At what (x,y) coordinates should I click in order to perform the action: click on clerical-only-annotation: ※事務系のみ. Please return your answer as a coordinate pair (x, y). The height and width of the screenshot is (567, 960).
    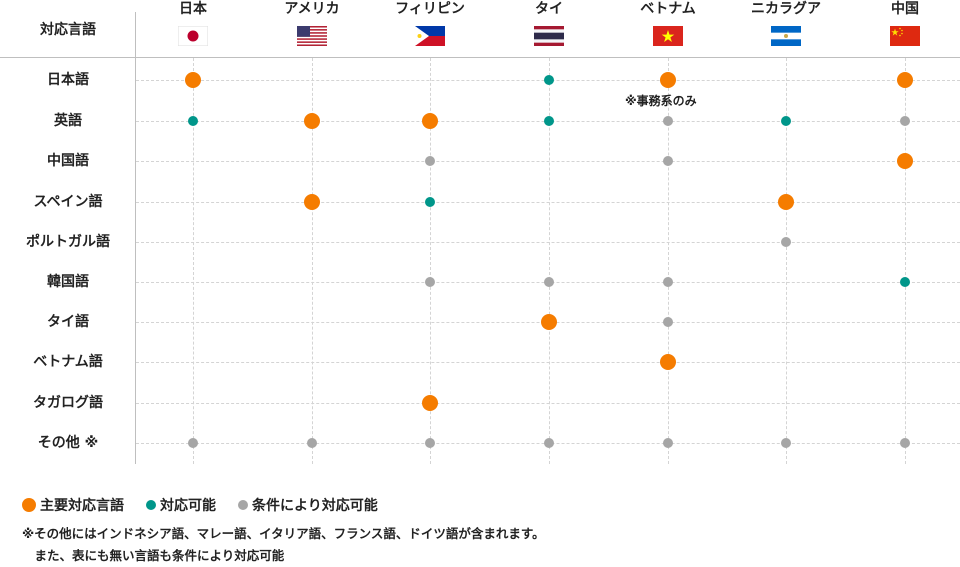
    Looking at the image, I should click on (661, 101).